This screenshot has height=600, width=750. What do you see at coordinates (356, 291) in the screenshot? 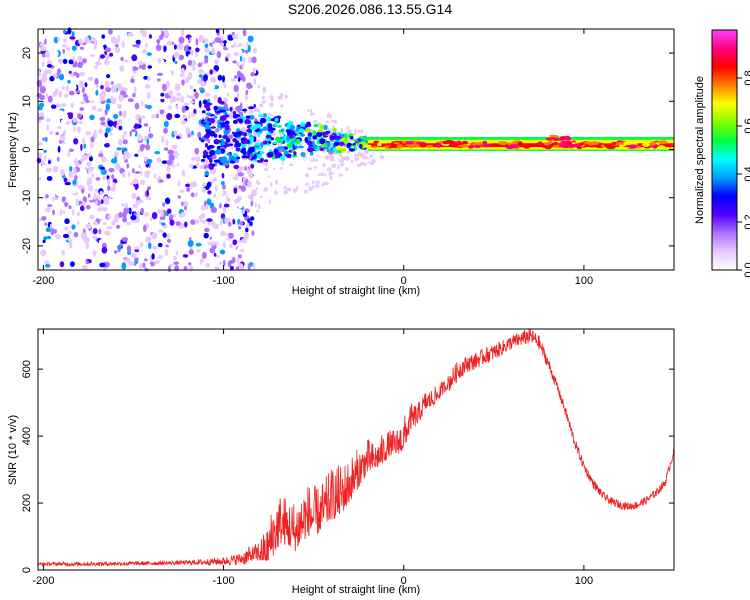
I see `spectrogram-x-axis-title: Height of straight line (km)` at bounding box center [356, 291].